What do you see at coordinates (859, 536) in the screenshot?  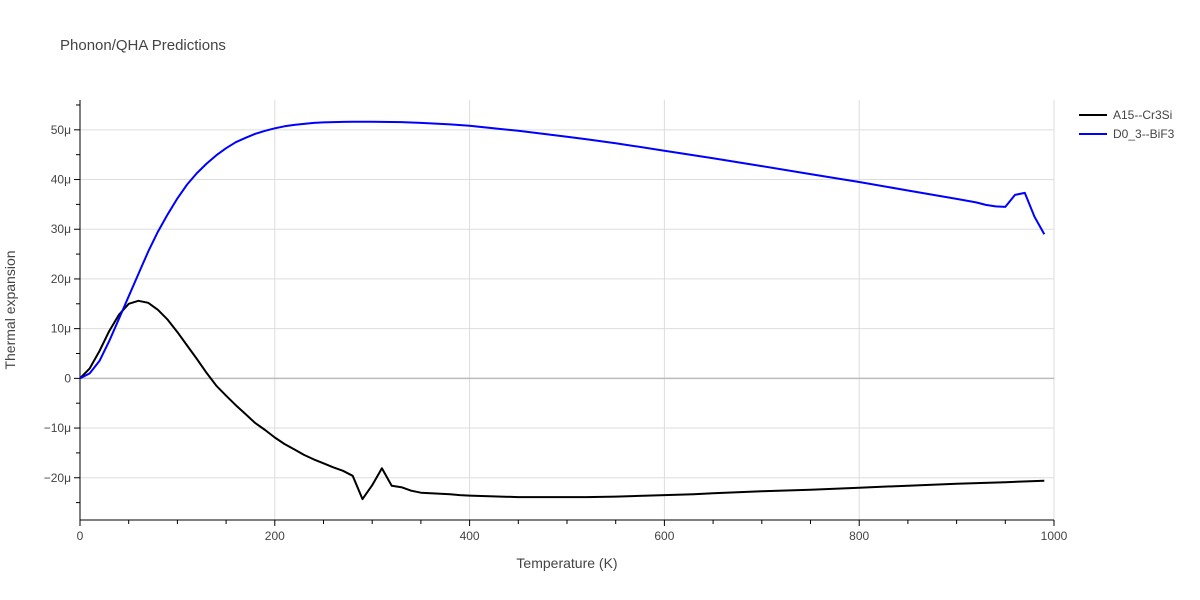 I see `x-tick-label: 800` at bounding box center [859, 536].